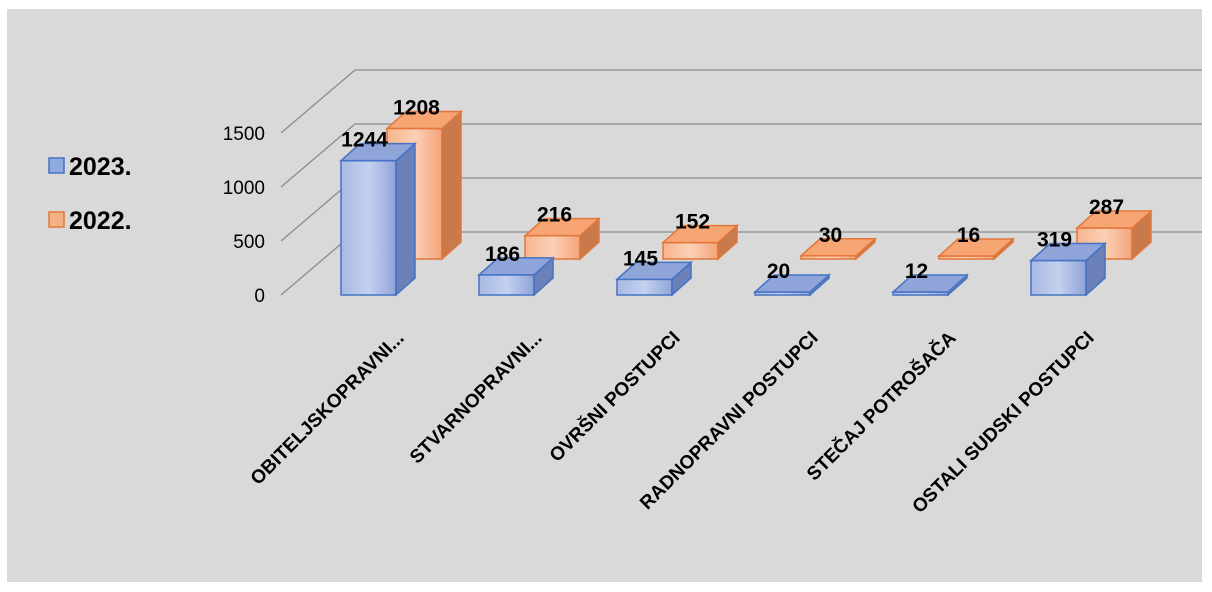 Image resolution: width=1212 pixels, height=592 pixels. What do you see at coordinates (244, 188) in the screenshot?
I see `y-tick-label: 1000` at bounding box center [244, 188].